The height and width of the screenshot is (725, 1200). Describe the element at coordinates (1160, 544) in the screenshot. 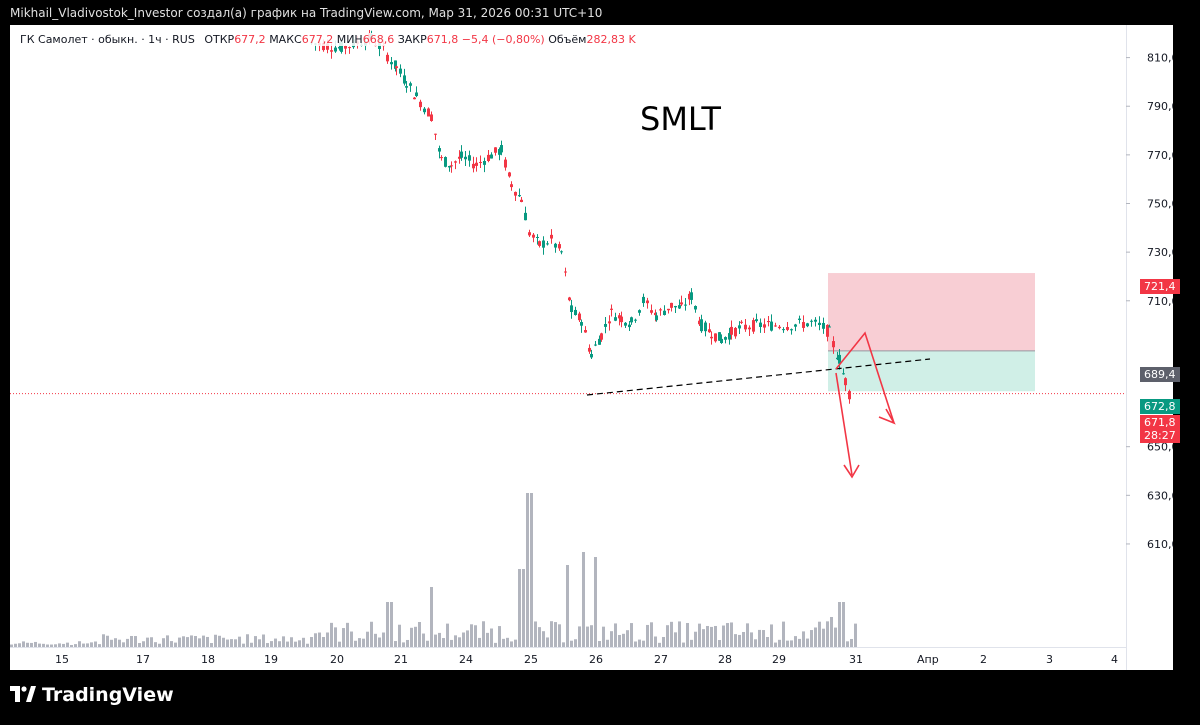

I see `y-tick-label: 610,0` at that location.